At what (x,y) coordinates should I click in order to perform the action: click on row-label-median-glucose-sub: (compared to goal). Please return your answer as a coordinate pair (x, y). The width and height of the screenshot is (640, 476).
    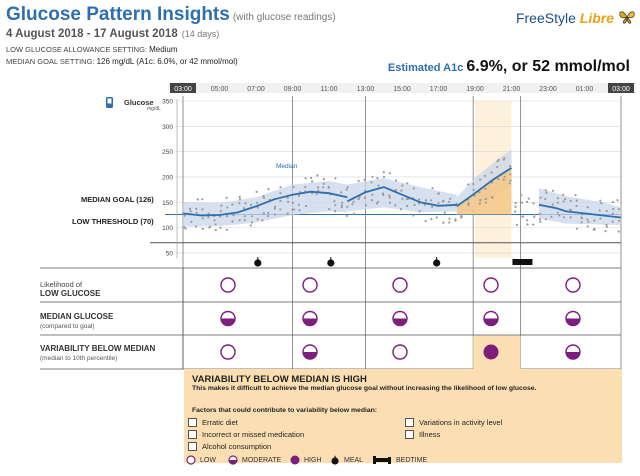
    Looking at the image, I should click on (67, 326).